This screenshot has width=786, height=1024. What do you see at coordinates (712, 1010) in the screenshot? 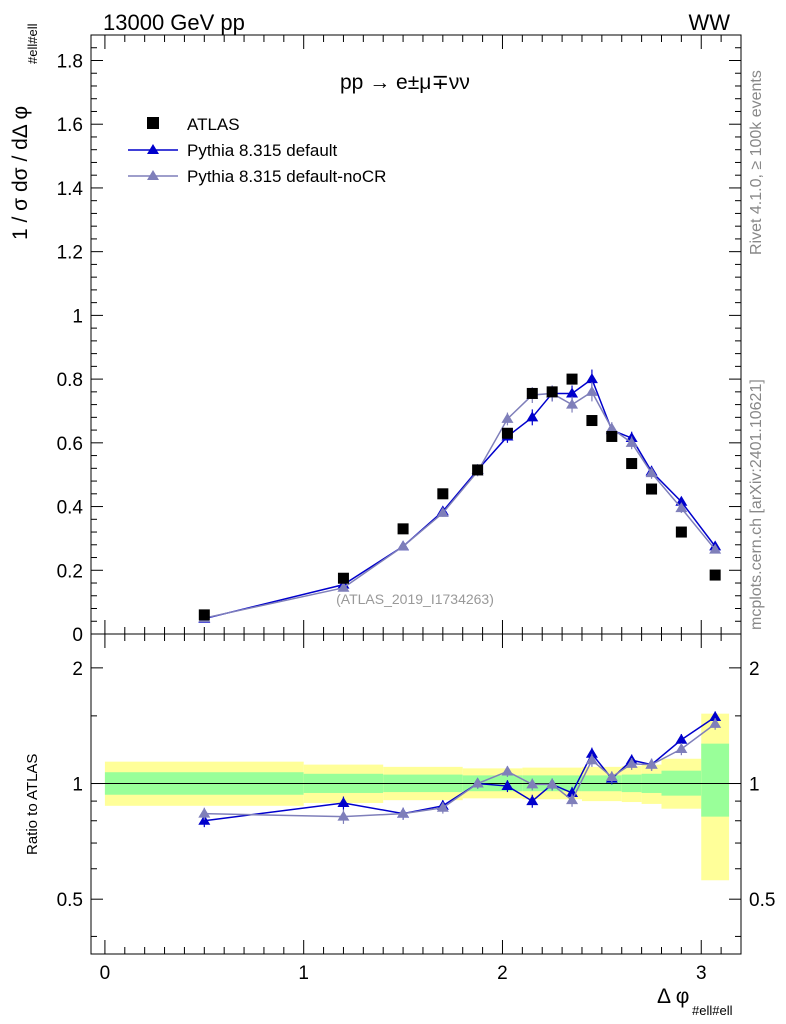
I see `x-axis-label-sub: #ell#ell` at bounding box center [712, 1010].